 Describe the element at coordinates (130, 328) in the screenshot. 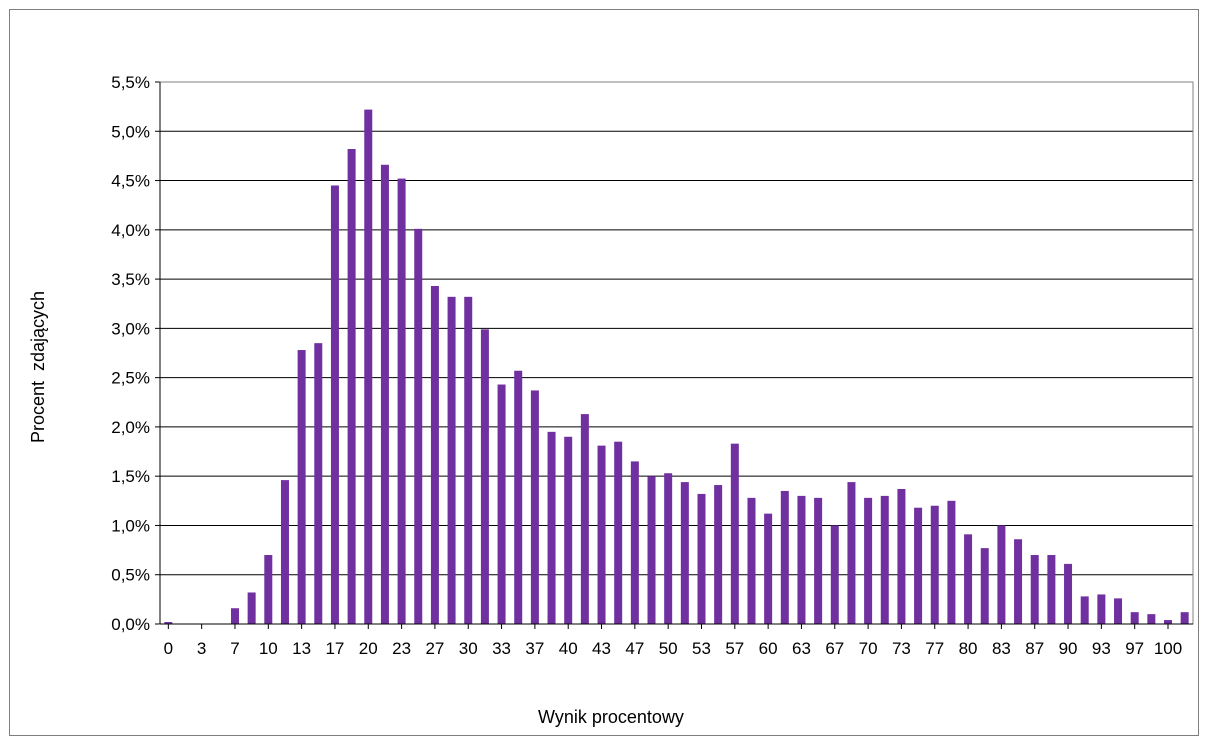

I see `y-tick-label: 3,0%` at that location.